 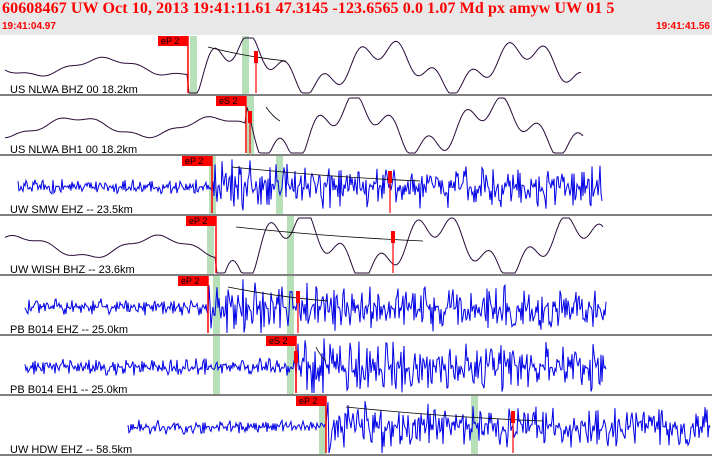 What do you see at coordinates (71, 210) in the screenshot?
I see `station-label: UW SMW EHZ -- 23.5km` at bounding box center [71, 210].